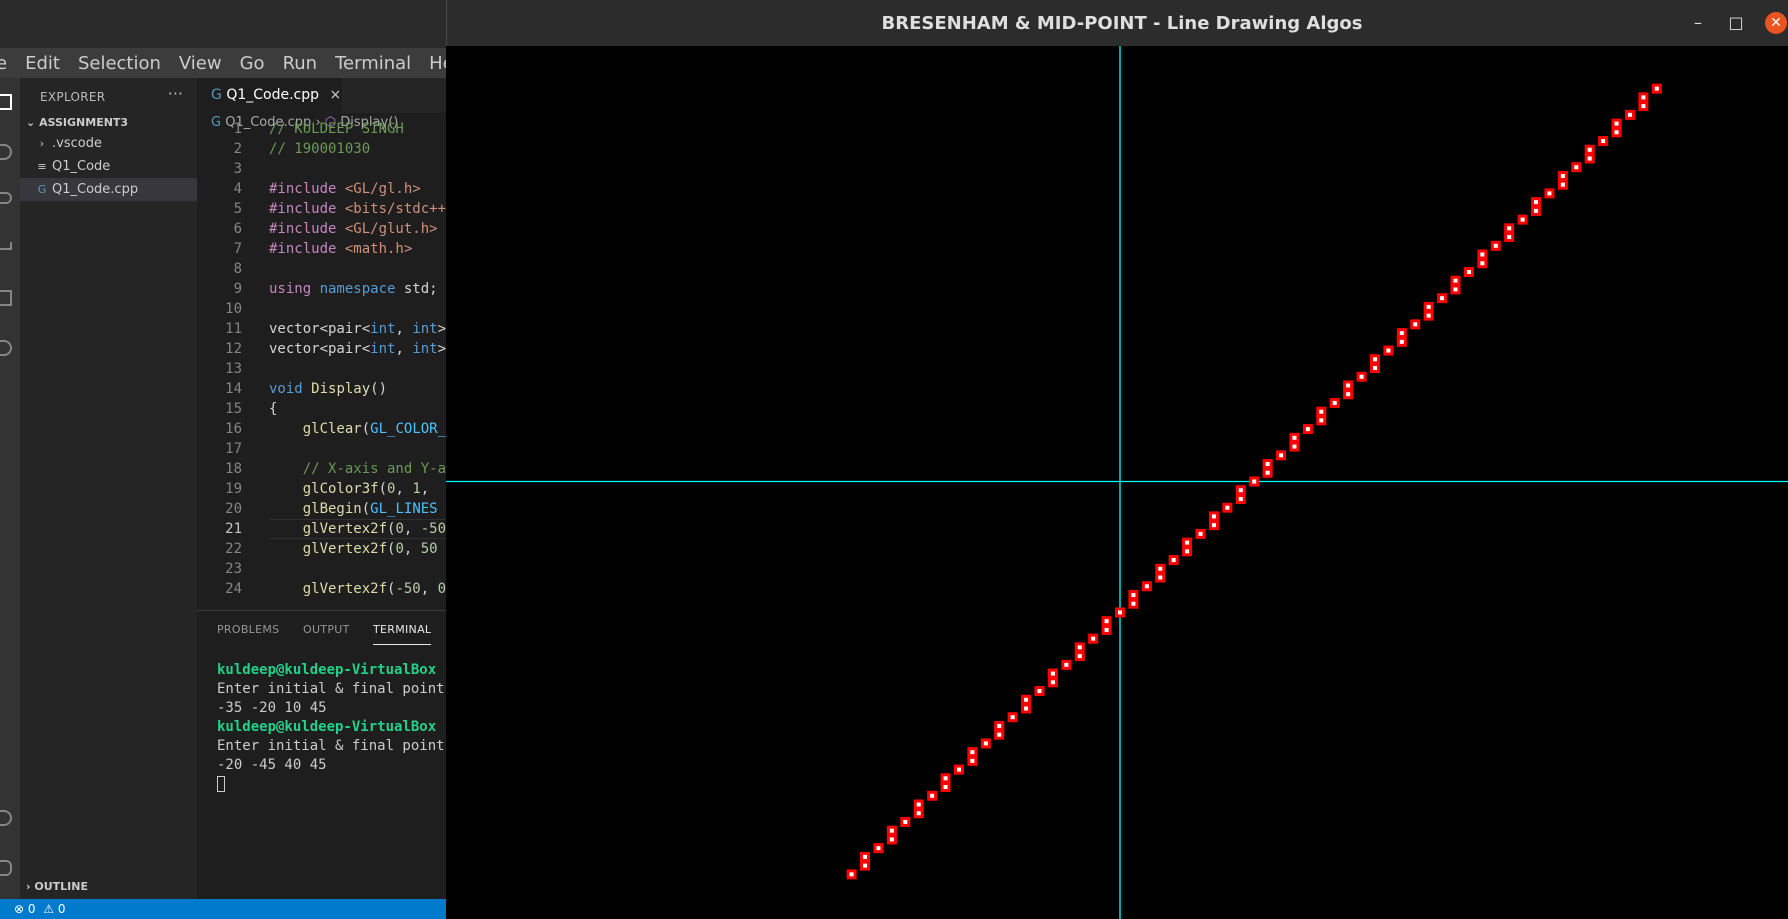 The width and height of the screenshot is (1788, 919). Describe the element at coordinates (95, 189) in the screenshot. I see `tree-item-label: Q1_Code.cpp` at that location.